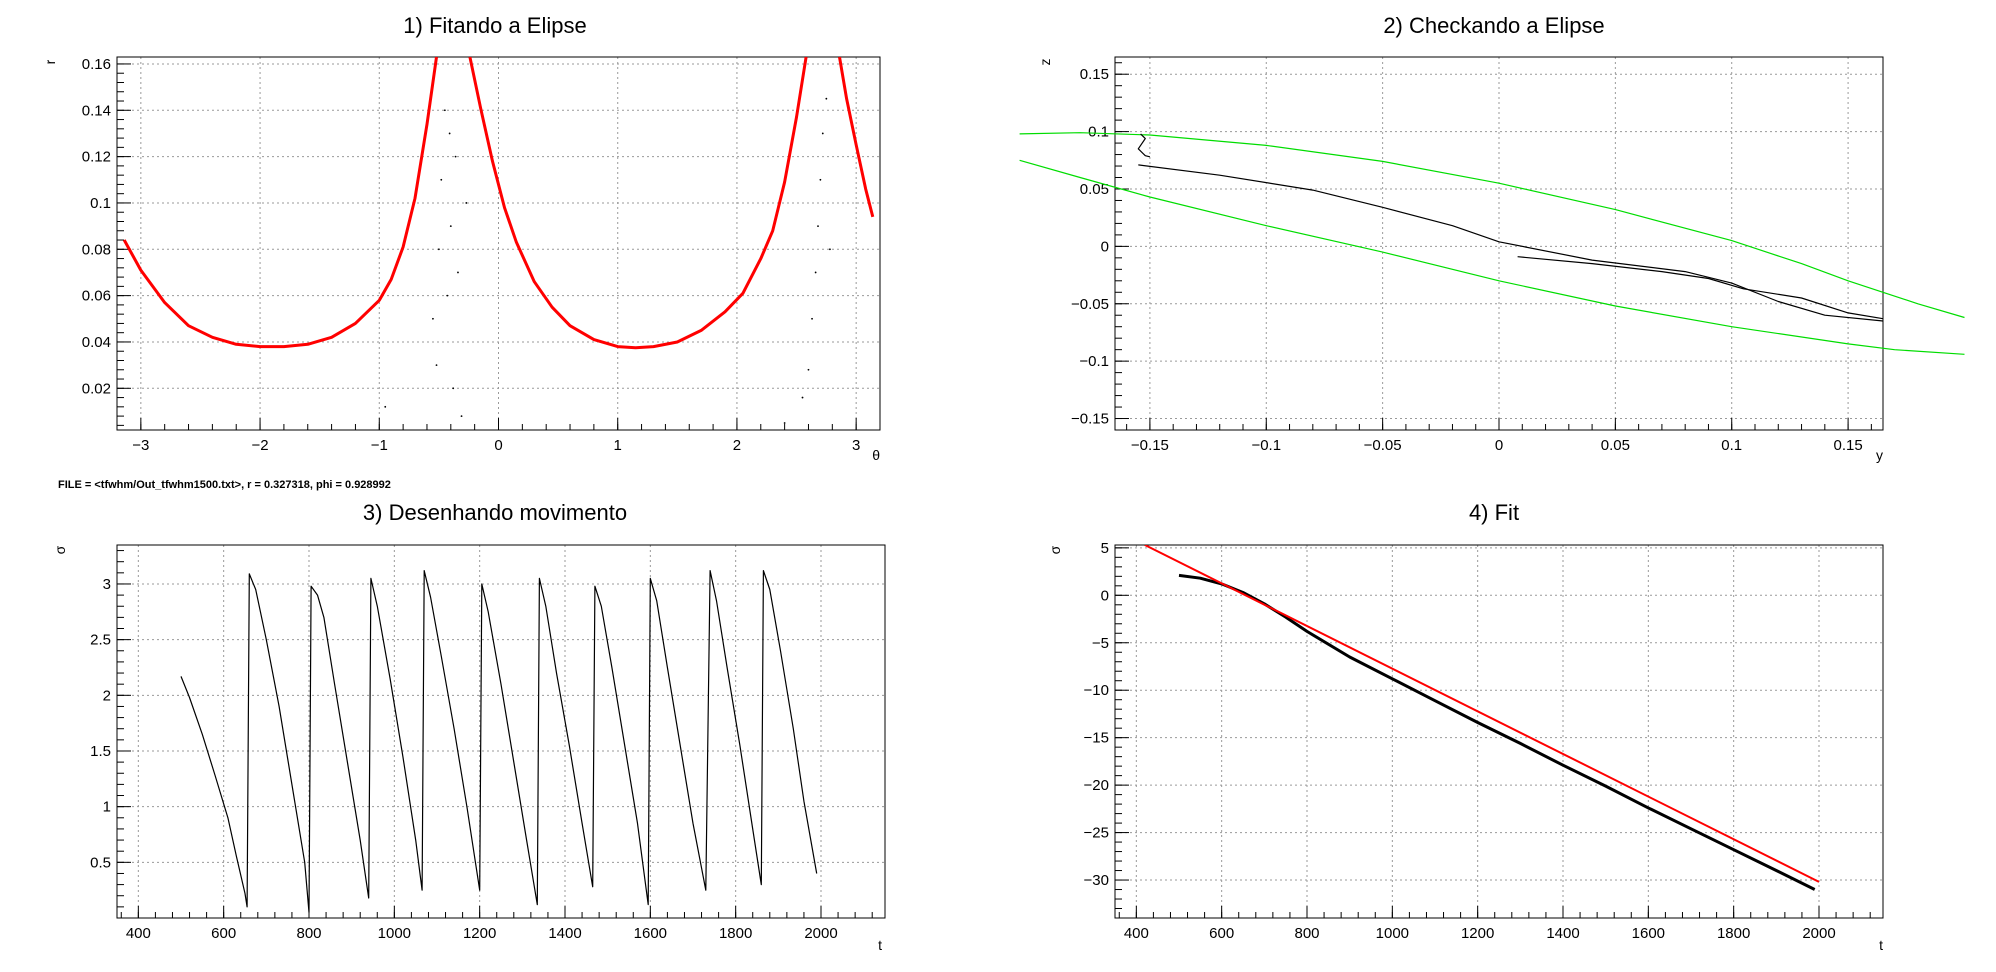 The width and height of the screenshot is (1996, 972). I want to click on y-tick-label: −5, so click(1100, 643).